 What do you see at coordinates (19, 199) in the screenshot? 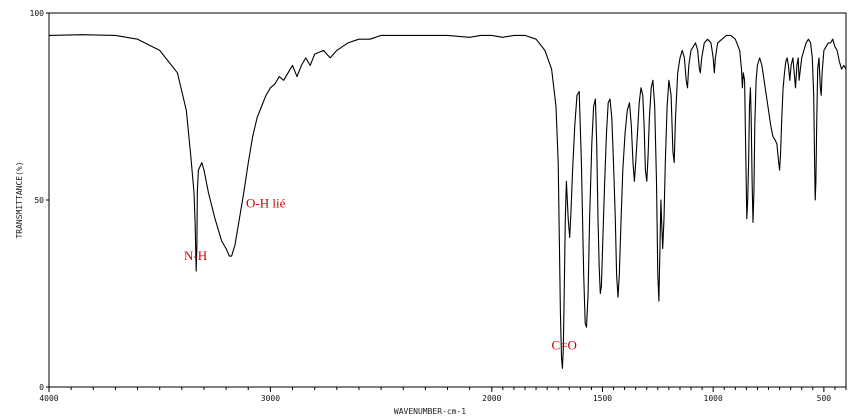
I see `y-axis-title: TRANSMITTANCE(%)` at bounding box center [19, 199].